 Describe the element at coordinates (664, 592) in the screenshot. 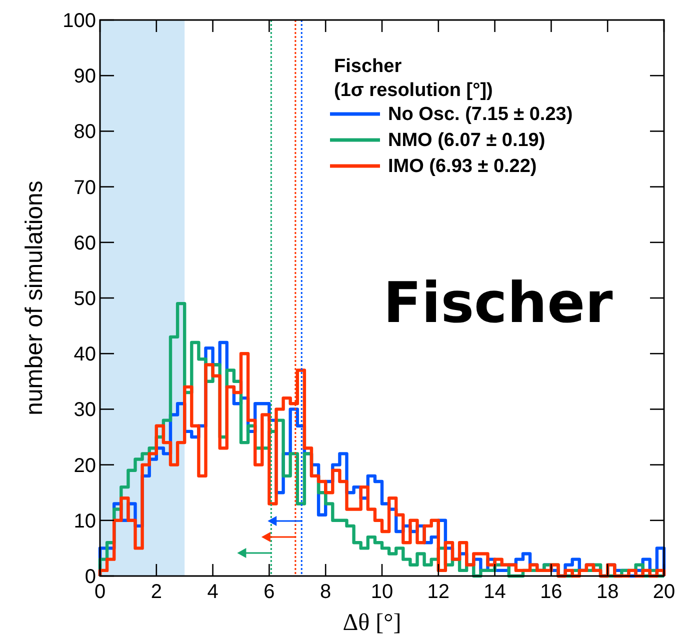

I see `x-tick-label: 20` at that location.